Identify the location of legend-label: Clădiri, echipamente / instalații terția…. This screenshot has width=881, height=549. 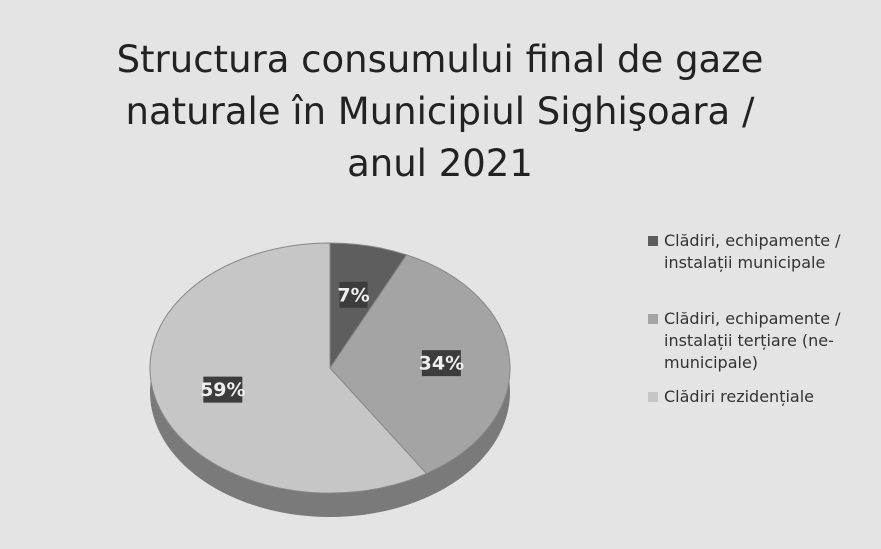
(752, 340).